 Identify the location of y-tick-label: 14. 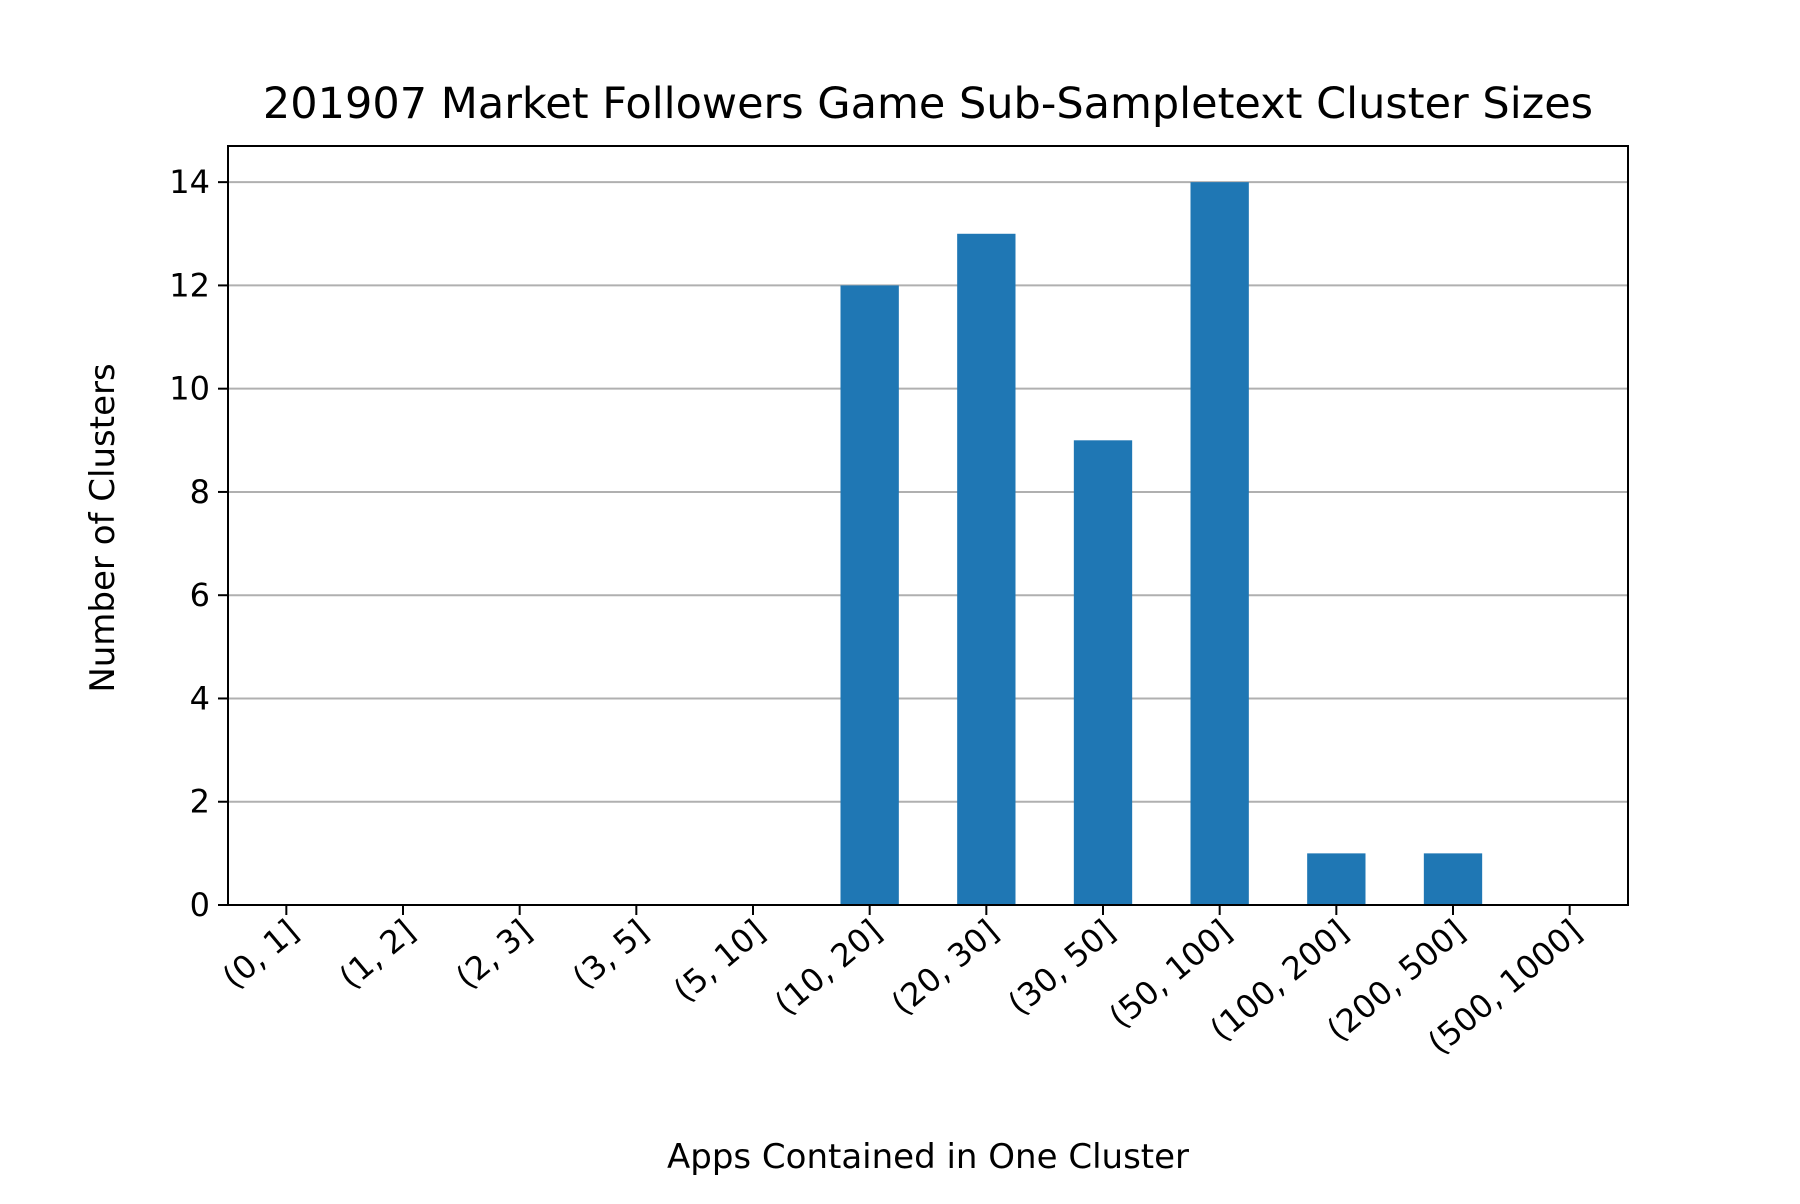
(189, 182).